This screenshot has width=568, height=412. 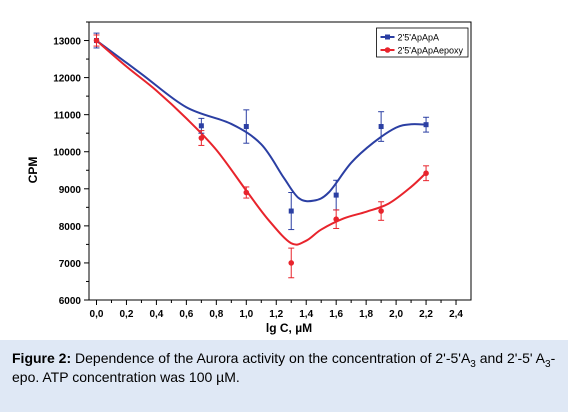 What do you see at coordinates (306, 314) in the screenshot?
I see `x-tick-label: 1,4` at bounding box center [306, 314].